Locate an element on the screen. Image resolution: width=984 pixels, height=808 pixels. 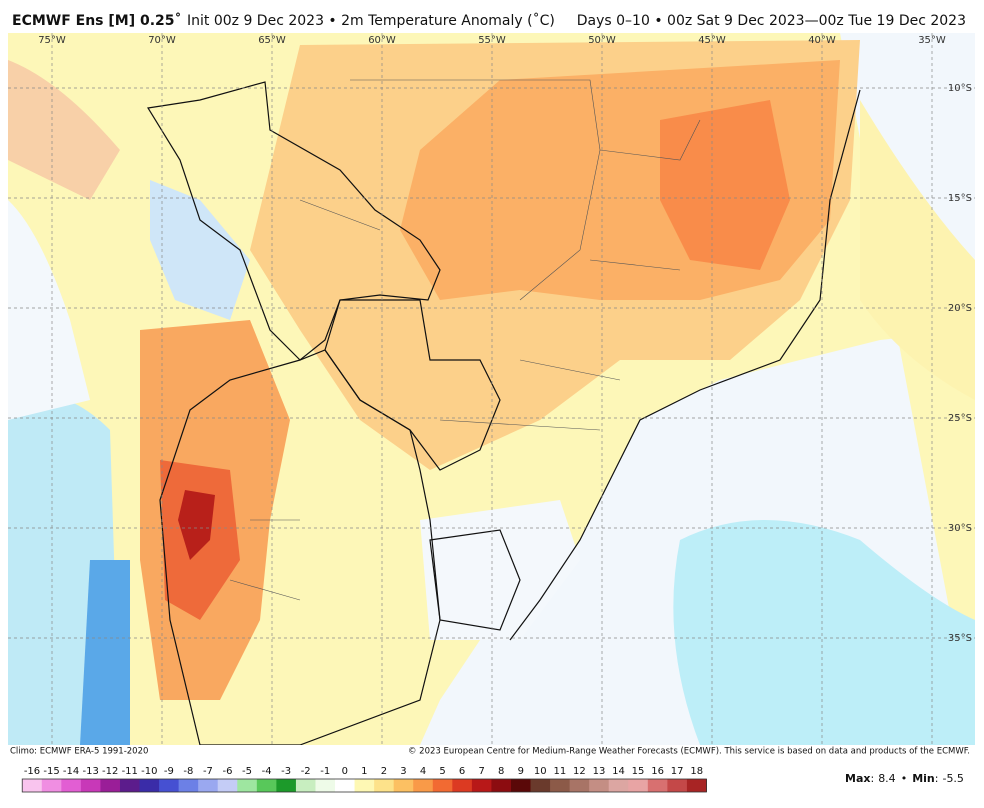
colorbar-label: 5 is located at coordinates (442, 771).